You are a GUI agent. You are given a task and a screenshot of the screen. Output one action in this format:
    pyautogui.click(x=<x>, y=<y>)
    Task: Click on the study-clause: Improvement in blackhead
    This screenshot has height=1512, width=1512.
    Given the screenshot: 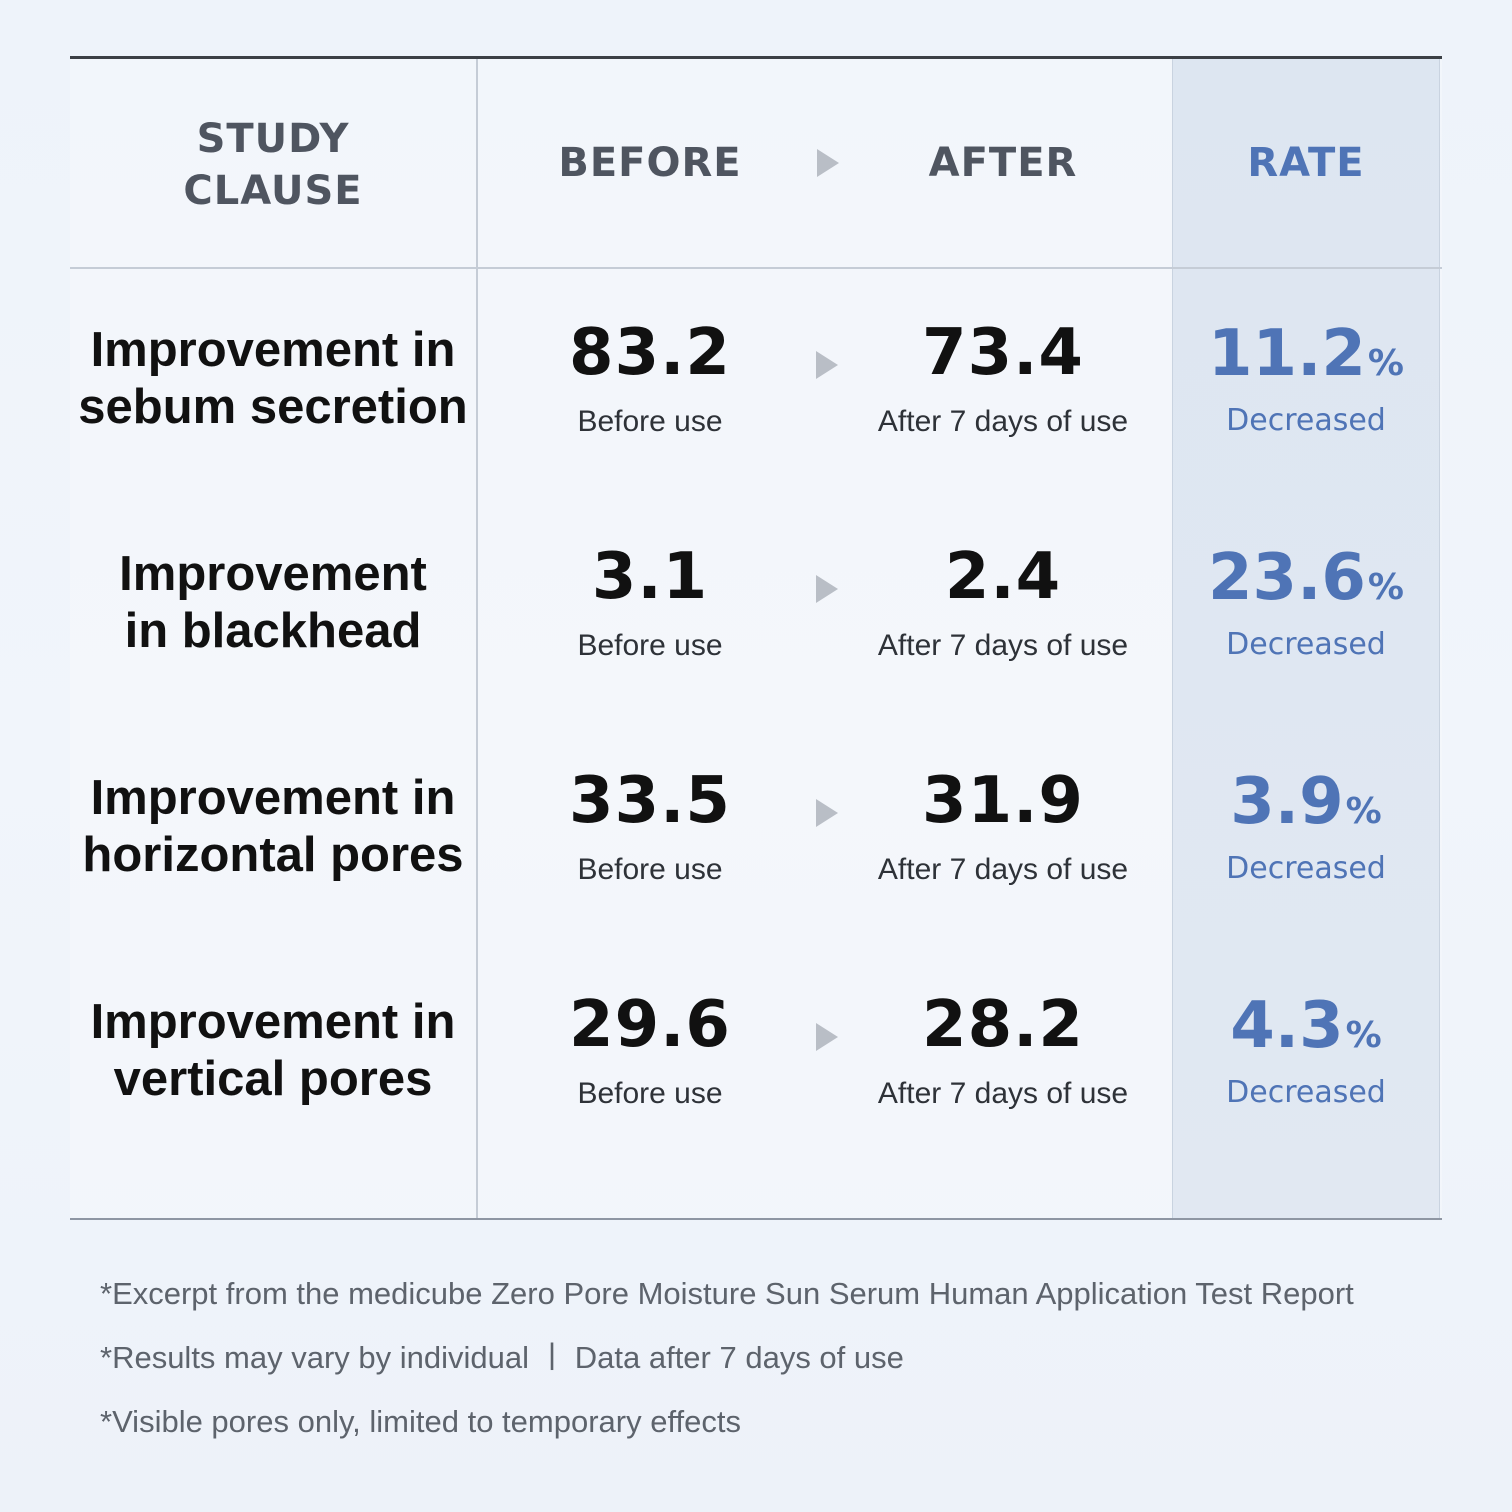 What is the action you would take?
    pyautogui.click(x=273, y=603)
    